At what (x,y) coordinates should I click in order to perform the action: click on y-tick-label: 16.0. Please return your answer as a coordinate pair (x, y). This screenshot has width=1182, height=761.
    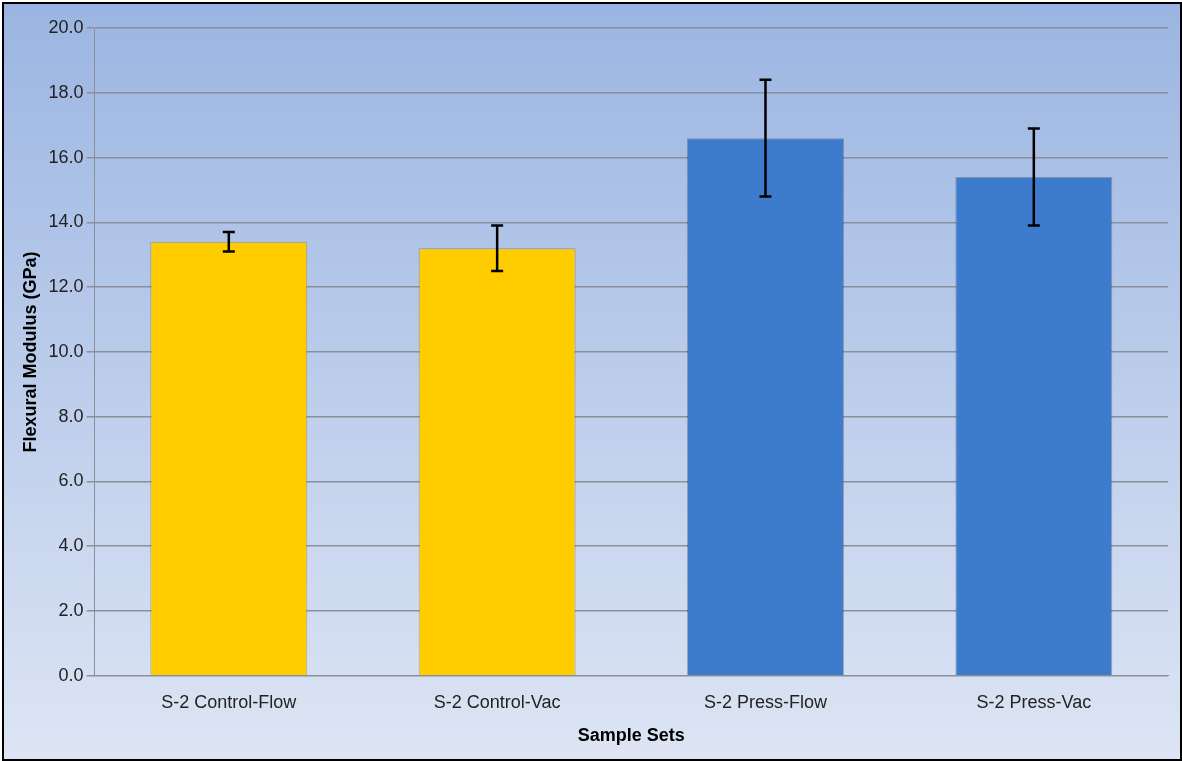
    Looking at the image, I should click on (66, 156).